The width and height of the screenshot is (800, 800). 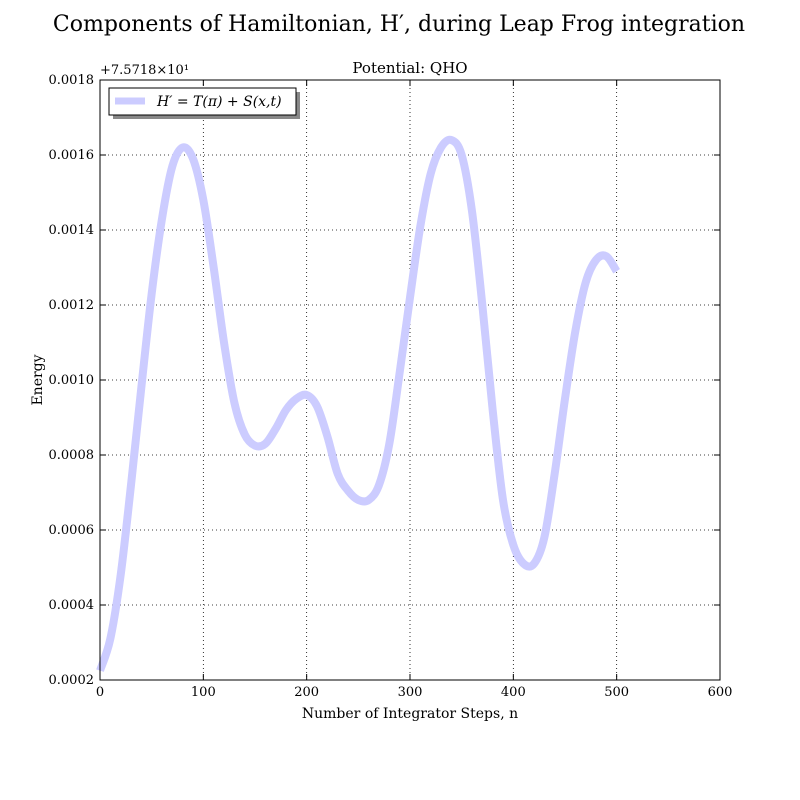 I want to click on x-tick-label: 600, so click(x=720, y=692).